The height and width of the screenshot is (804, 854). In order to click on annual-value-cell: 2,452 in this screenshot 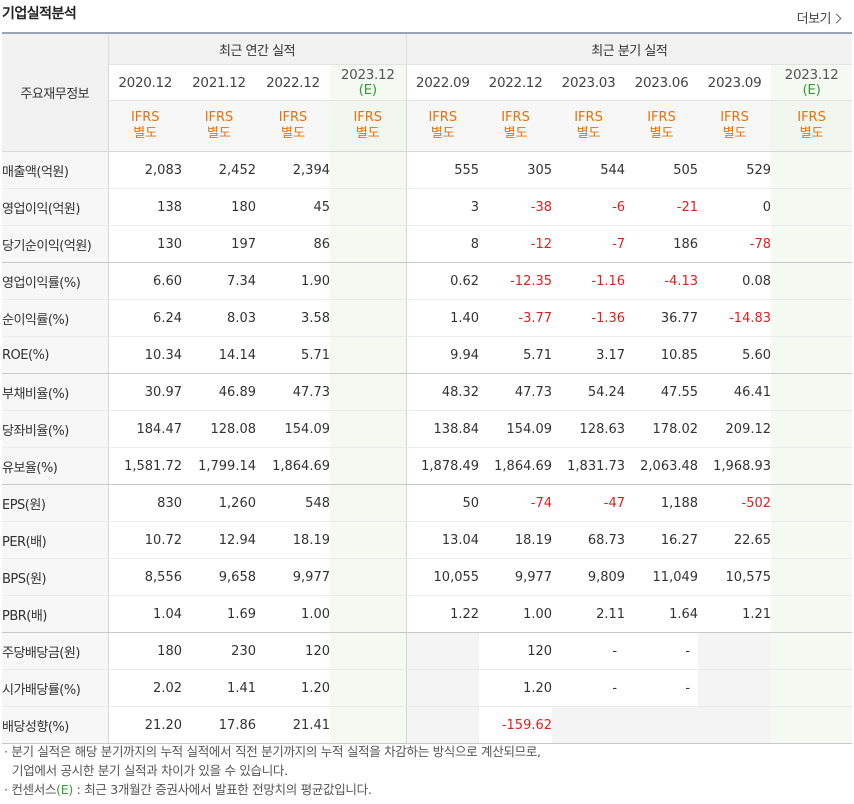, I will do `click(219, 170)`.